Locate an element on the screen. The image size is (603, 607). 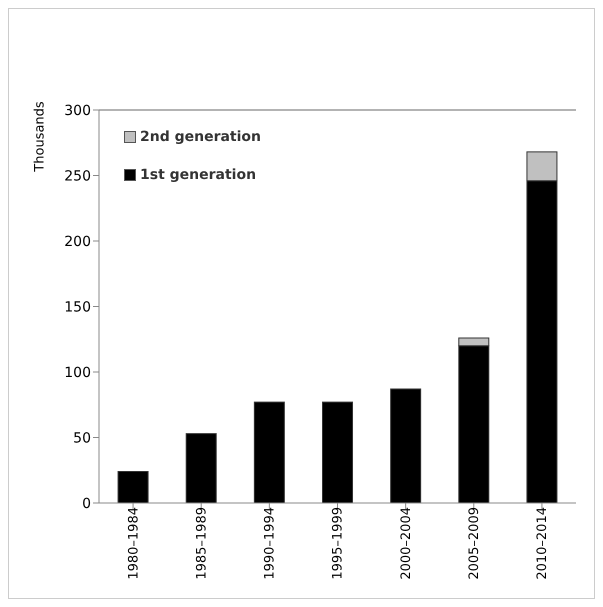
y-tick-label: 50 is located at coordinates (82, 438).